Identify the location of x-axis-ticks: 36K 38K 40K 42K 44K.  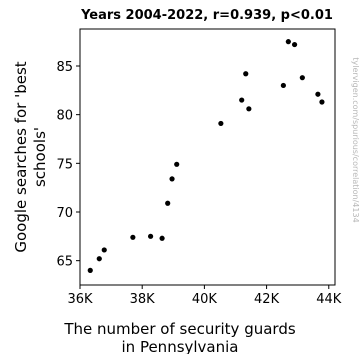
(204, 296).